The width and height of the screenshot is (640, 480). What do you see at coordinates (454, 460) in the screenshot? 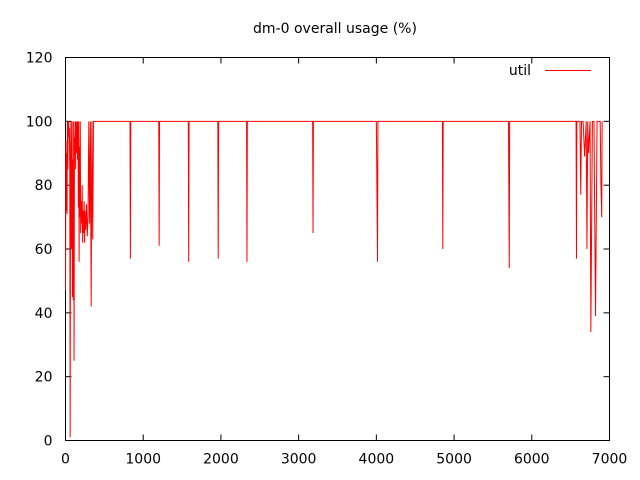
I see `x-tick-label: 5000` at bounding box center [454, 460].